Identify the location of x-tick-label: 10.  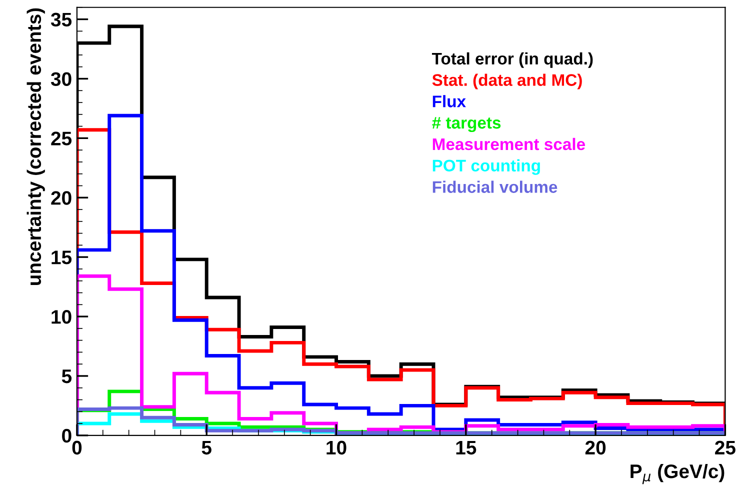
(336, 447).